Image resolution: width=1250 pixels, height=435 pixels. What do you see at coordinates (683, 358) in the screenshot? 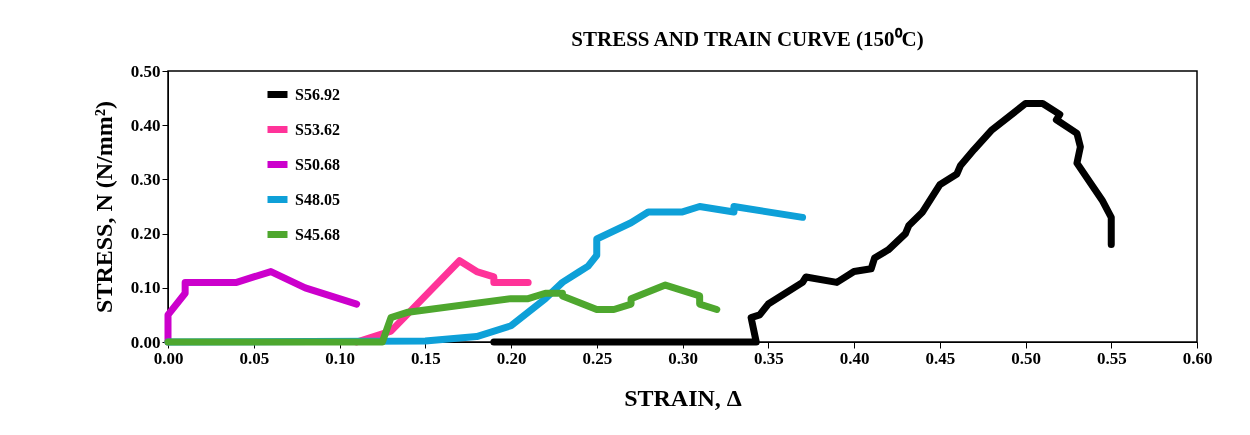
I see `x-tick-label: 0.30` at bounding box center [683, 358].